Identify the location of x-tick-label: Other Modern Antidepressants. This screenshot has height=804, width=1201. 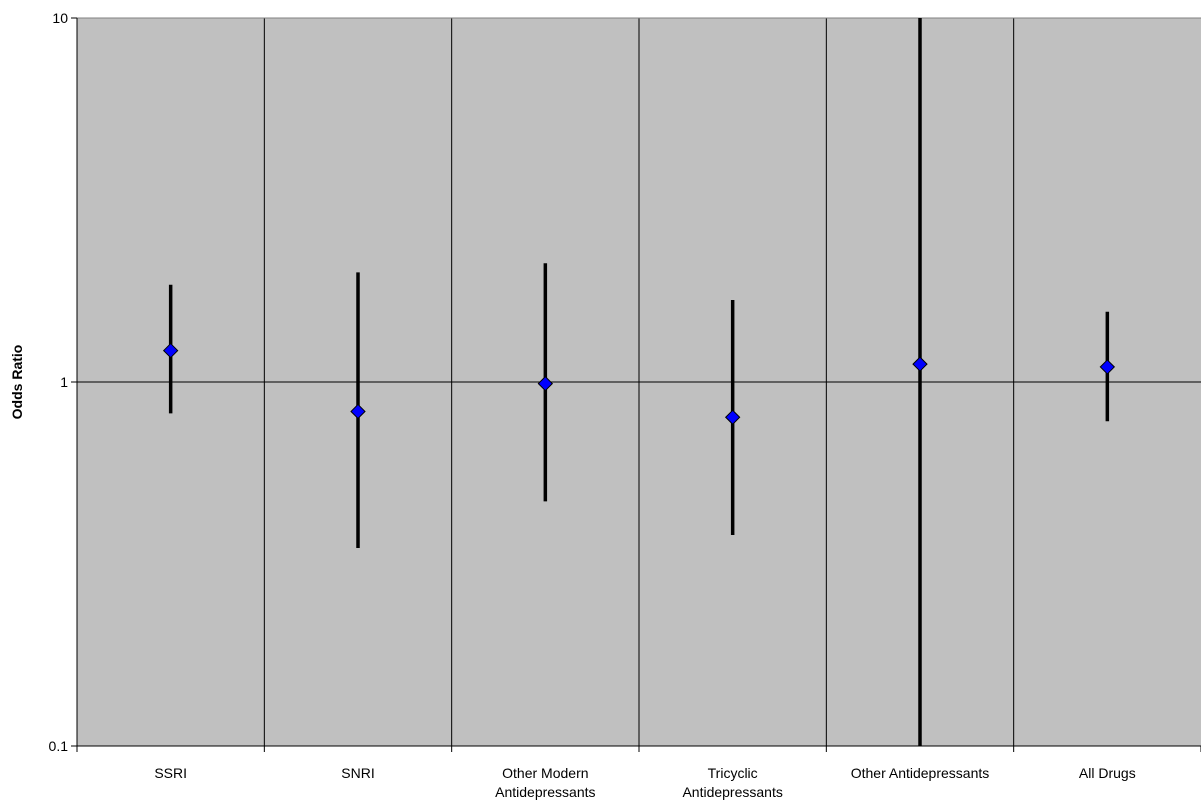
(545, 782).